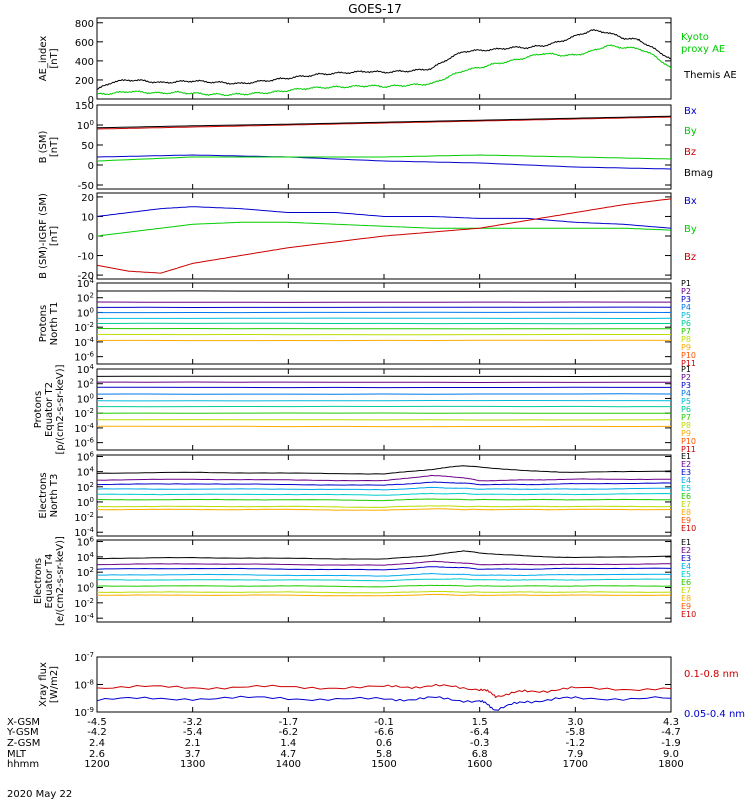 This screenshot has height=800, width=750. What do you see at coordinates (86, 186) in the screenshot?
I see `y-tick-label: -50` at bounding box center [86, 186].